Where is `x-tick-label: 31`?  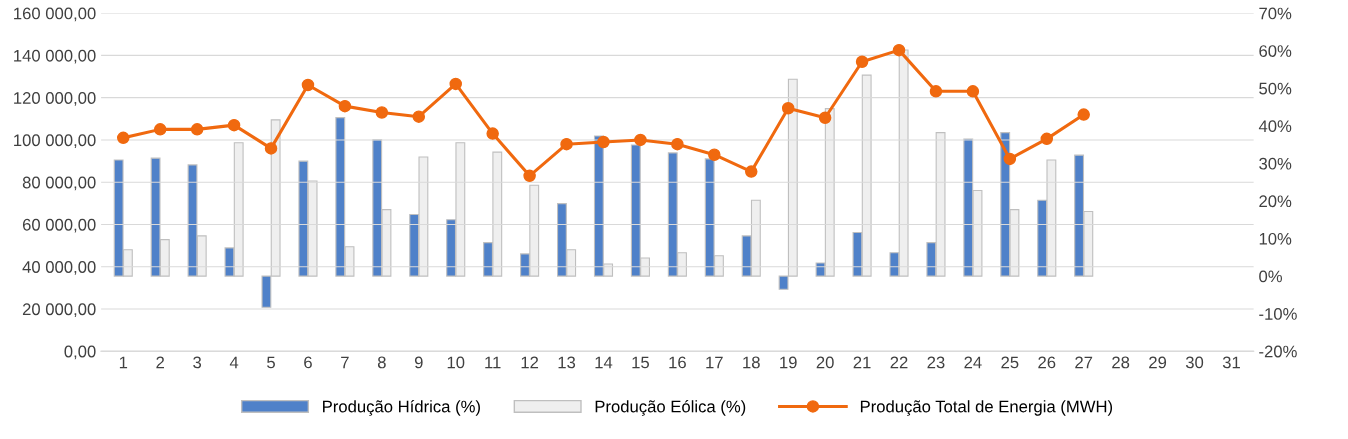
x-tick-label: 31 is located at coordinates (1231, 362).